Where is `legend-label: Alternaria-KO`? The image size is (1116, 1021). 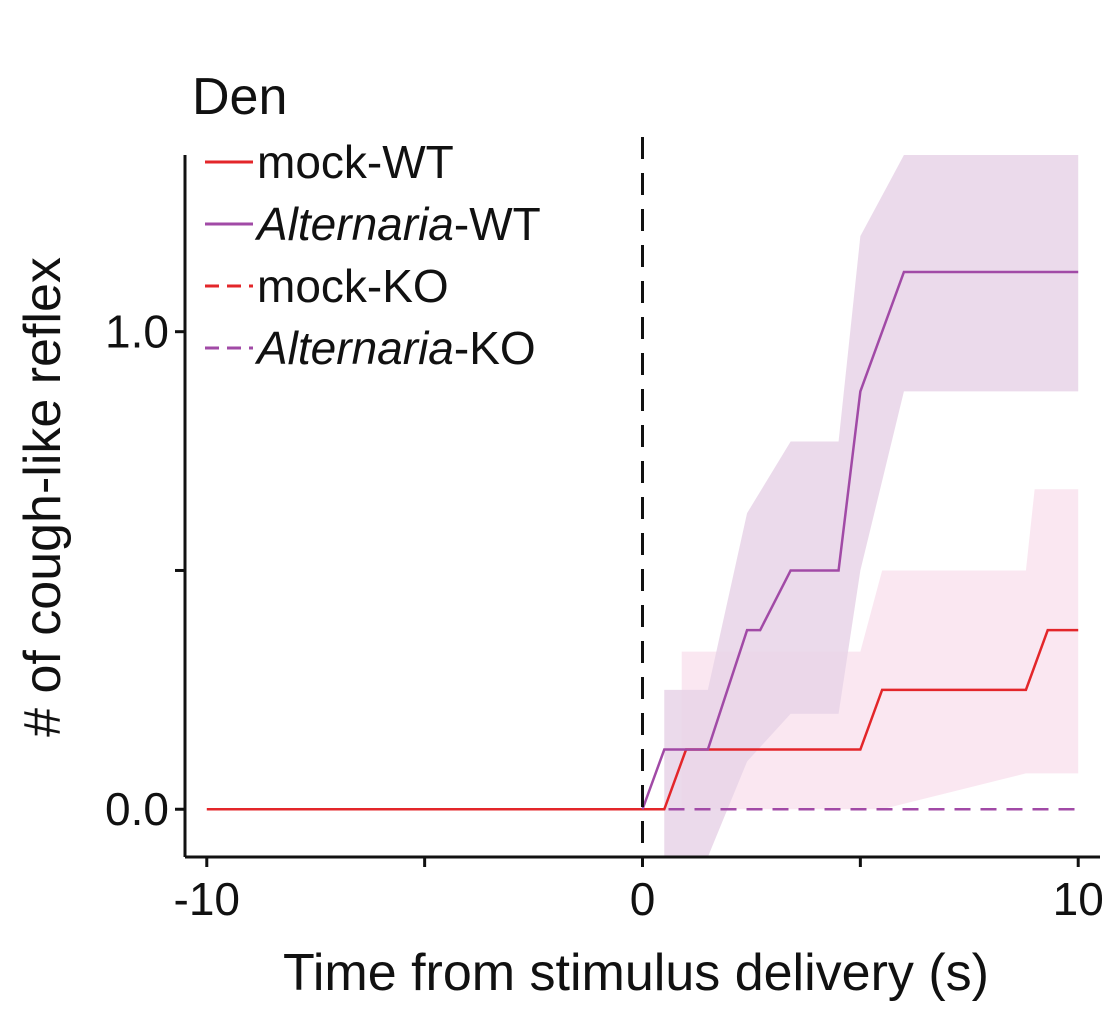
legend-label: Alternaria-KO is located at coordinates (395, 348).